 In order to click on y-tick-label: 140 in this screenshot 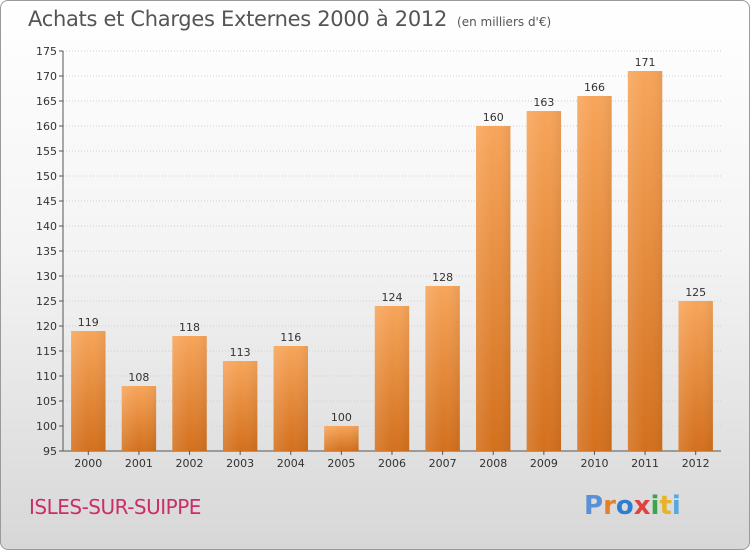, I will do `click(46, 226)`.